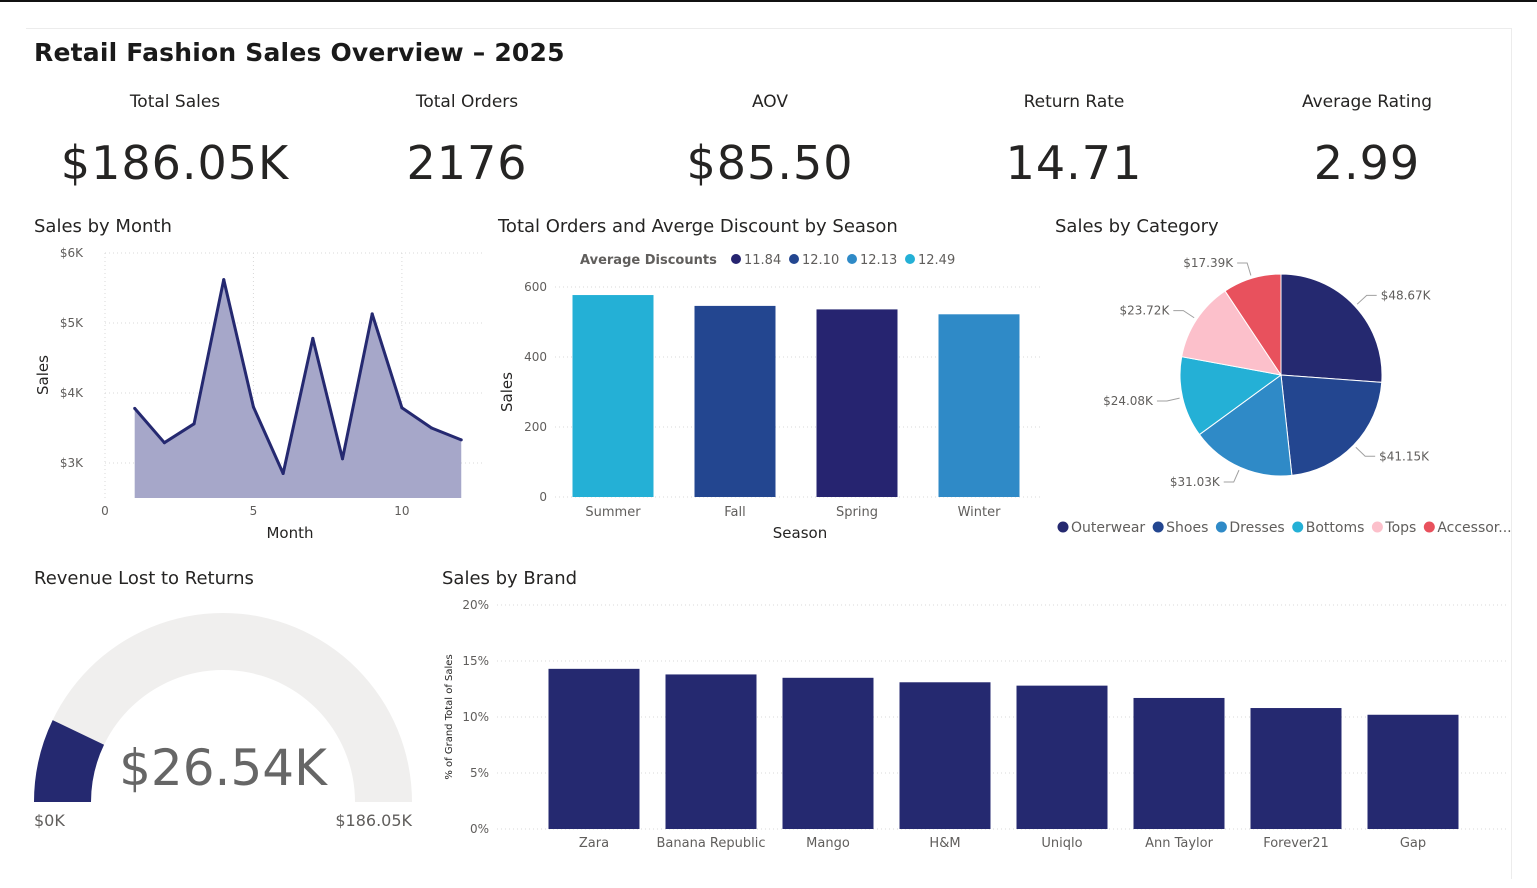 Image resolution: width=1537 pixels, height=888 pixels. Describe the element at coordinates (594, 843) in the screenshot. I see `x-tick-label: Zara` at that location.